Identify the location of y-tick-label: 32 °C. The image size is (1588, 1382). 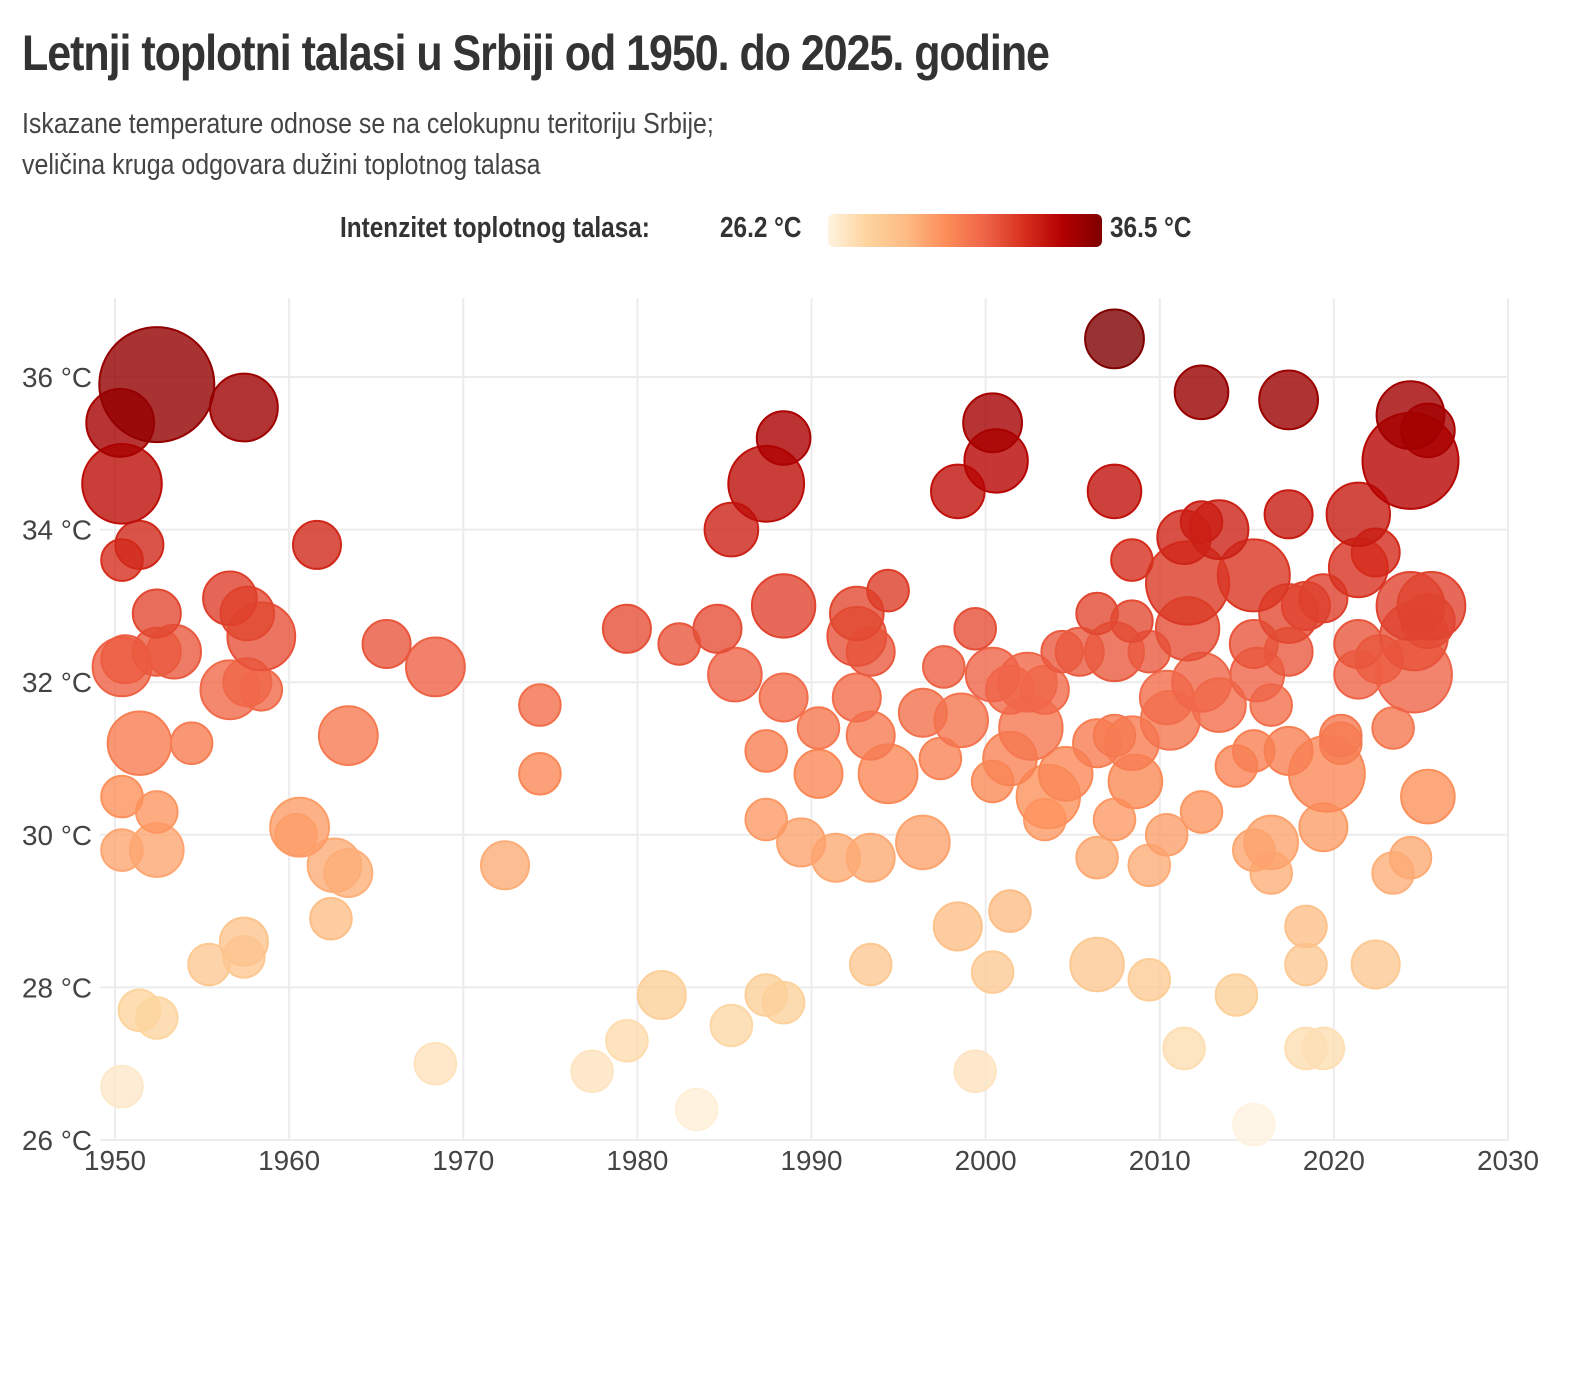
(57, 682).